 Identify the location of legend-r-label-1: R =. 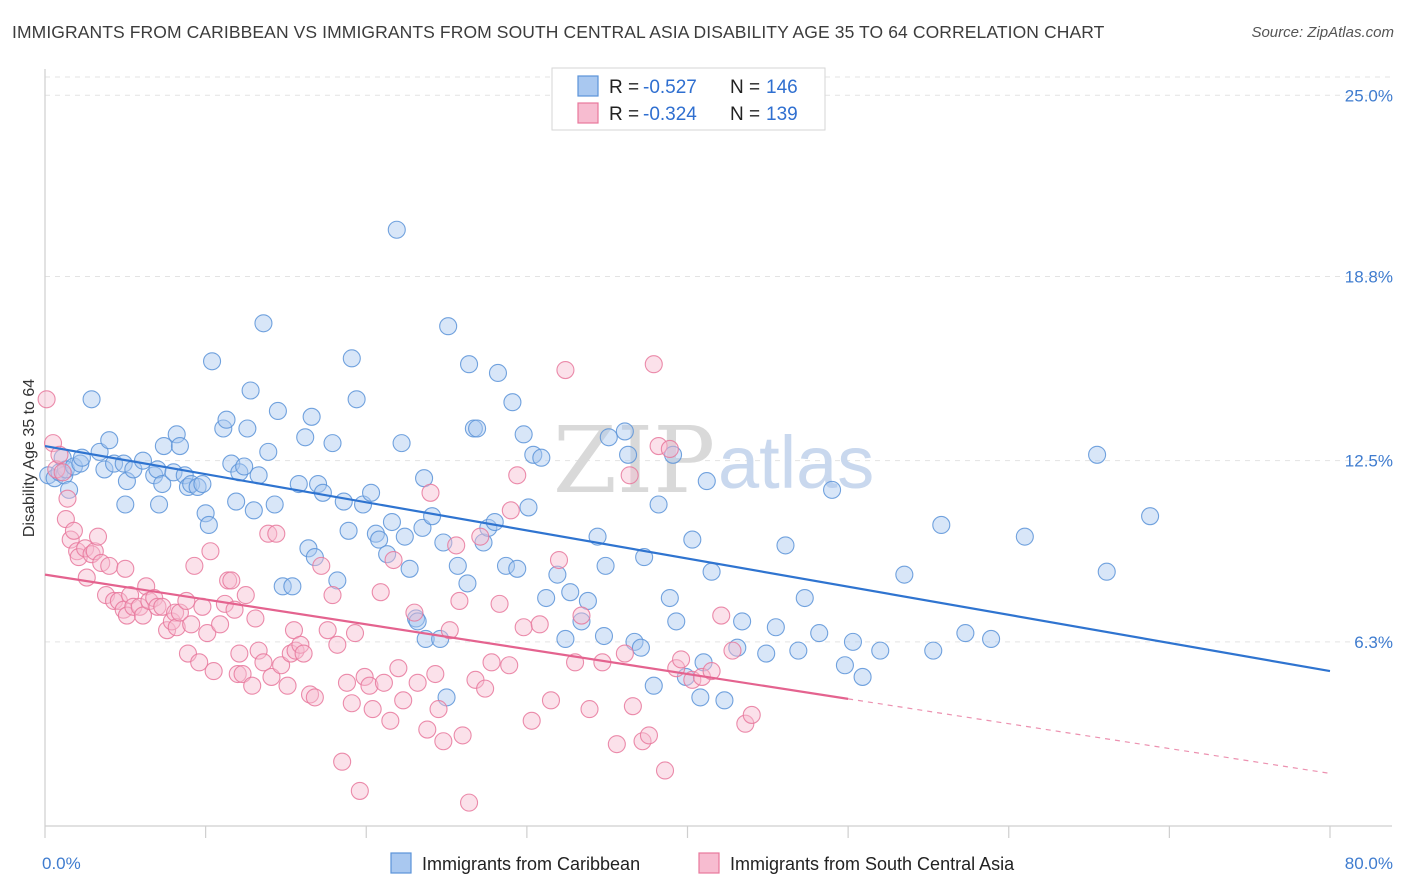
(624, 114).